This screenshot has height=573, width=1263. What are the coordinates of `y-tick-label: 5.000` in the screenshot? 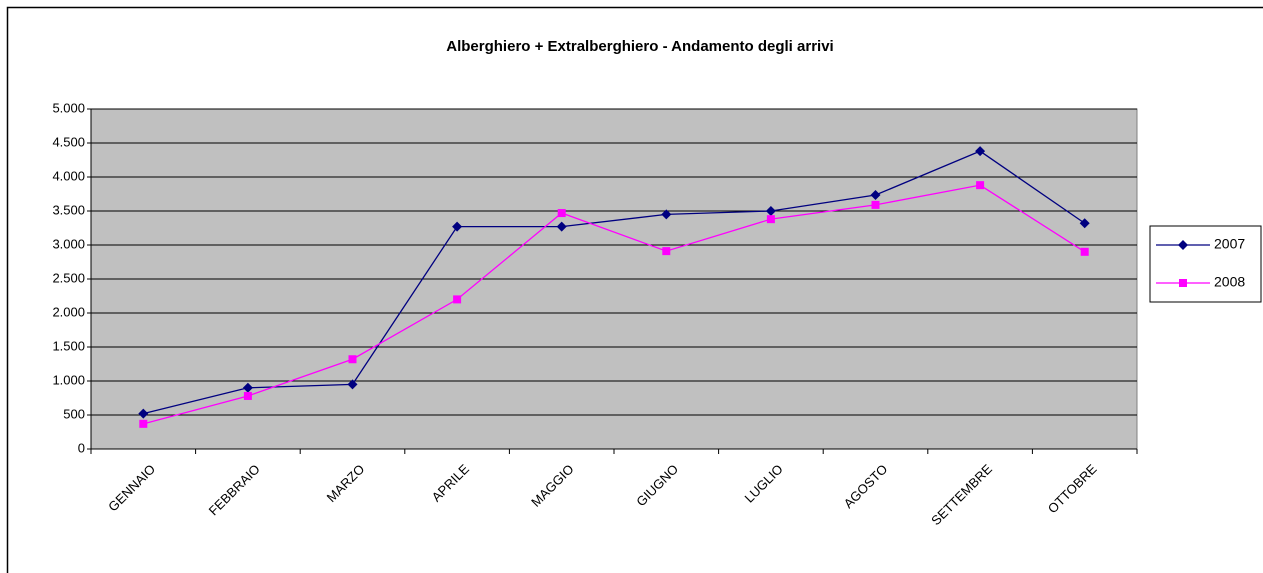 It's located at (68, 107).